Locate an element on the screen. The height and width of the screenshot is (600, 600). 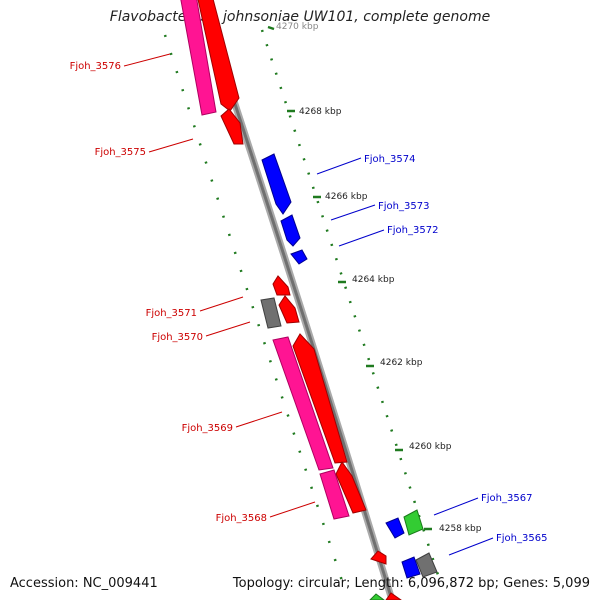
gene-label-left: Fjoh_3570 is located at coordinates (177, 337).